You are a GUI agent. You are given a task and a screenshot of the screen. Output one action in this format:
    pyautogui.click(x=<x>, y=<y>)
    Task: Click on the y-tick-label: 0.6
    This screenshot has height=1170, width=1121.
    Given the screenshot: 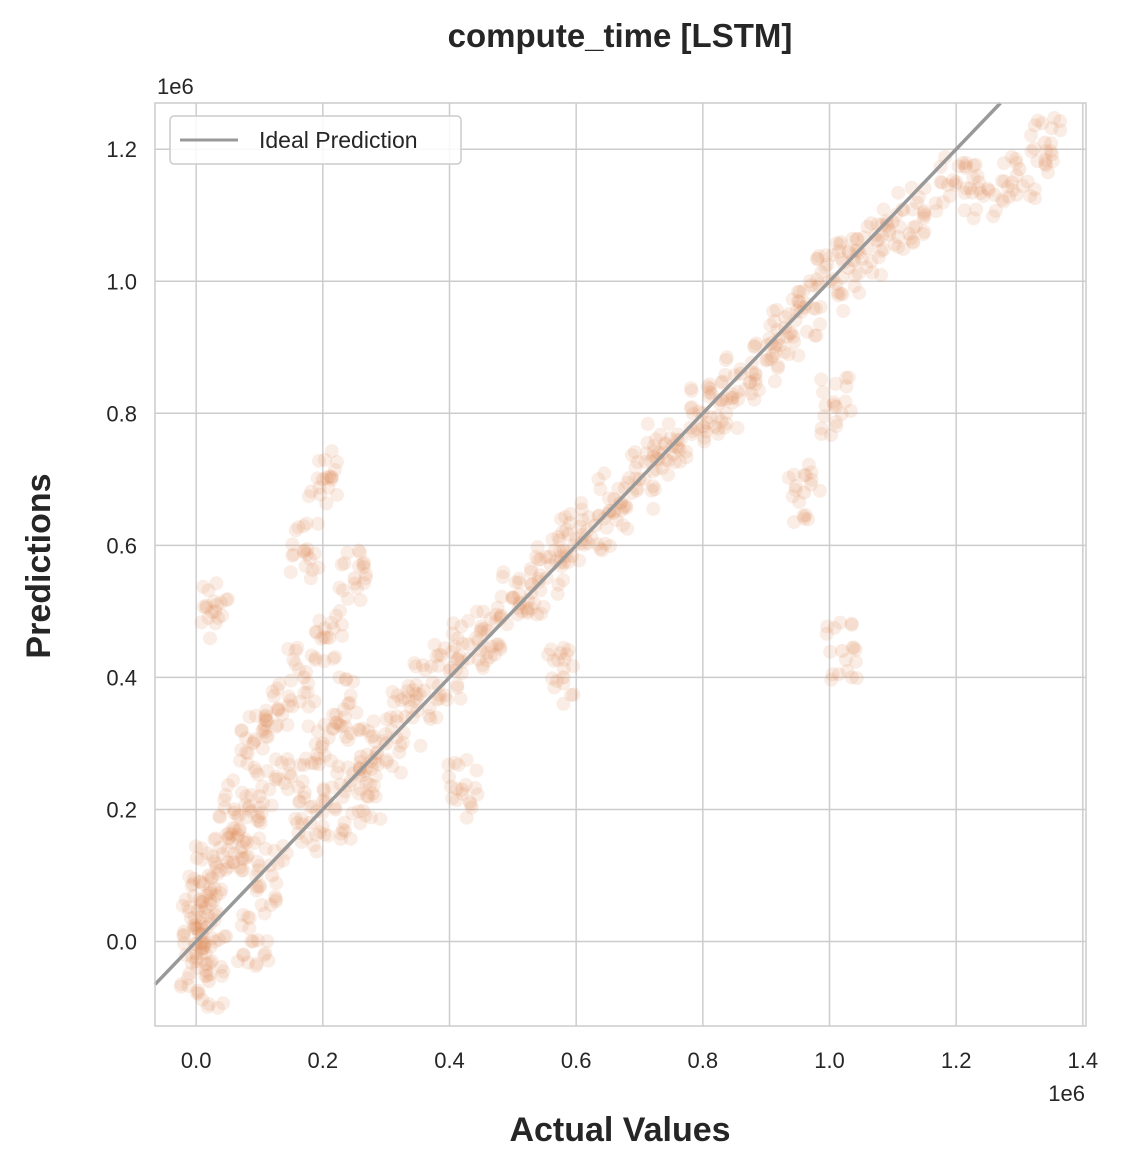 What is the action you would take?
    pyautogui.click(x=121, y=545)
    